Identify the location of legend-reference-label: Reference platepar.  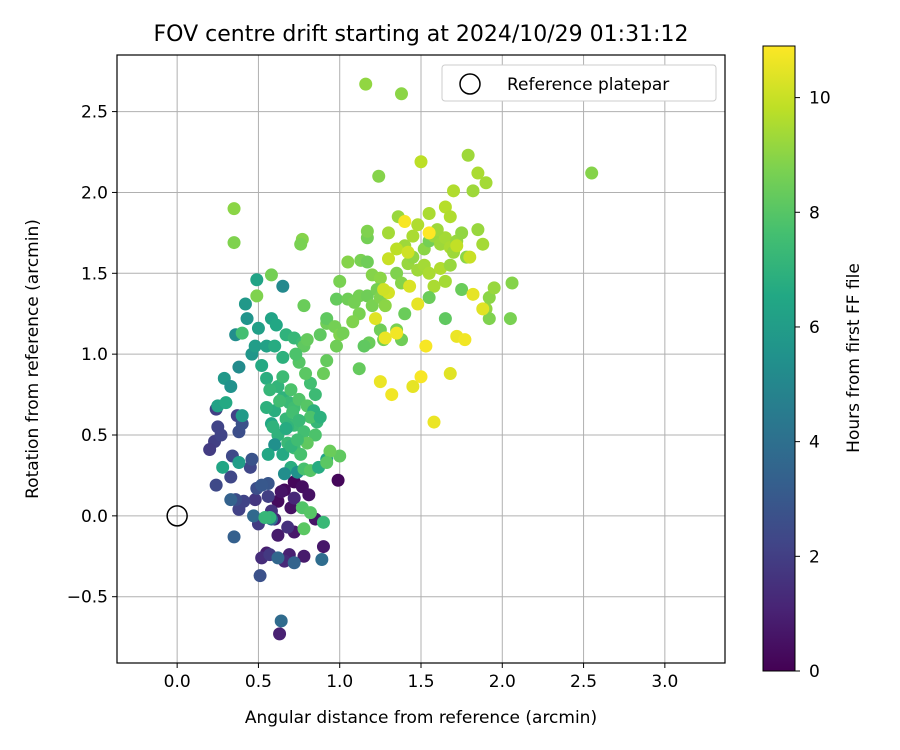
(588, 85).